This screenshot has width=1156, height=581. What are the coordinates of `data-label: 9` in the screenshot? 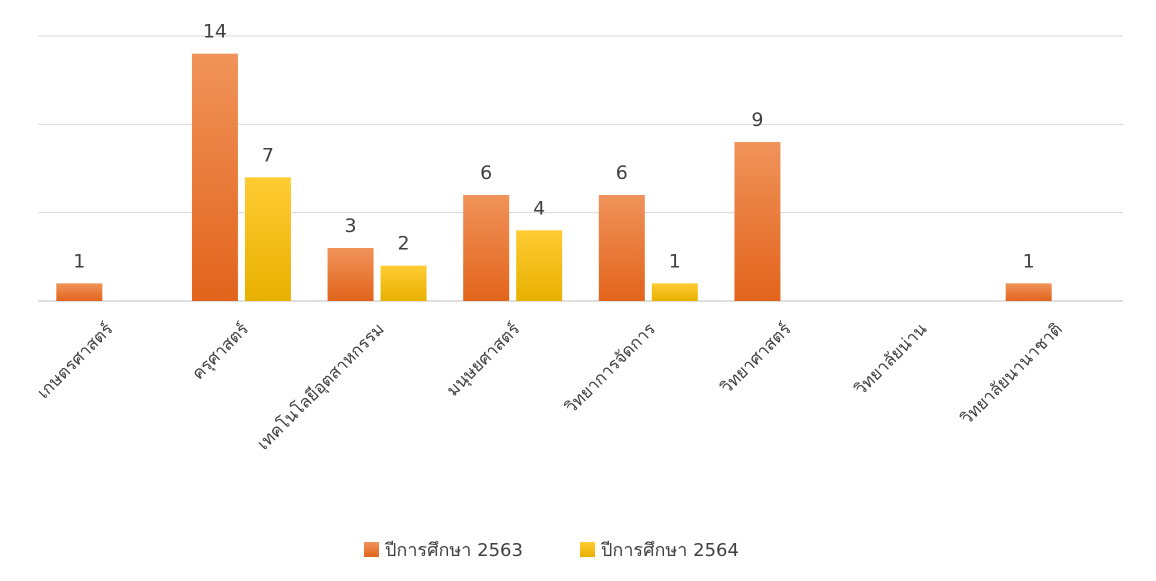 It's located at (757, 120).